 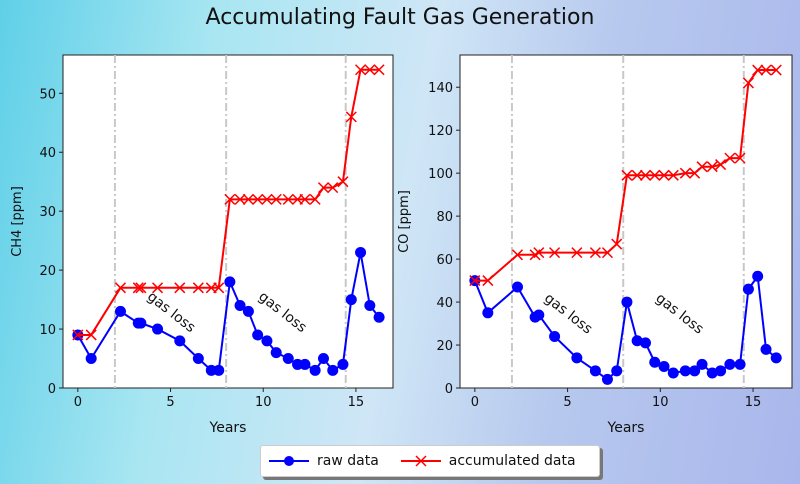 I want to click on chart-title: Accumulating Fault Gas Generation, so click(x=400, y=17).